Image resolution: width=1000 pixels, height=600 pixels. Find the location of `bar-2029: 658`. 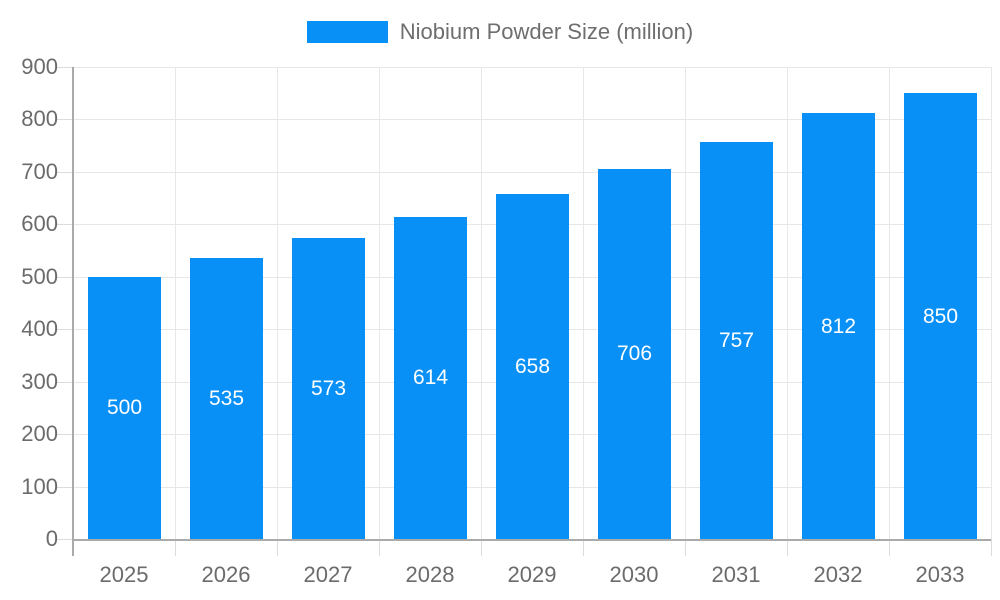

bar-2029: 658 is located at coordinates (532, 366).